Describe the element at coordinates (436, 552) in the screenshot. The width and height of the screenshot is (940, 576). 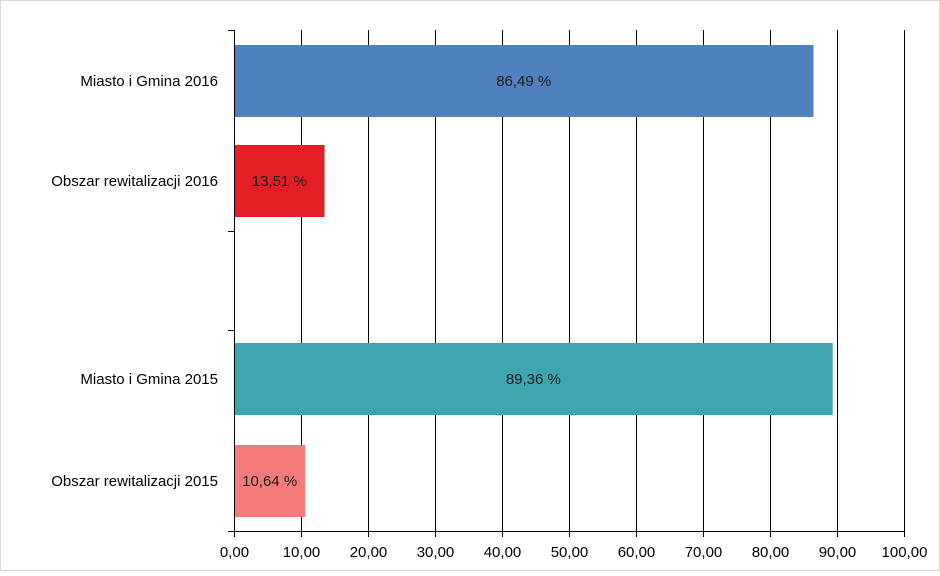
I see `x-tick-label: 30,00` at that location.